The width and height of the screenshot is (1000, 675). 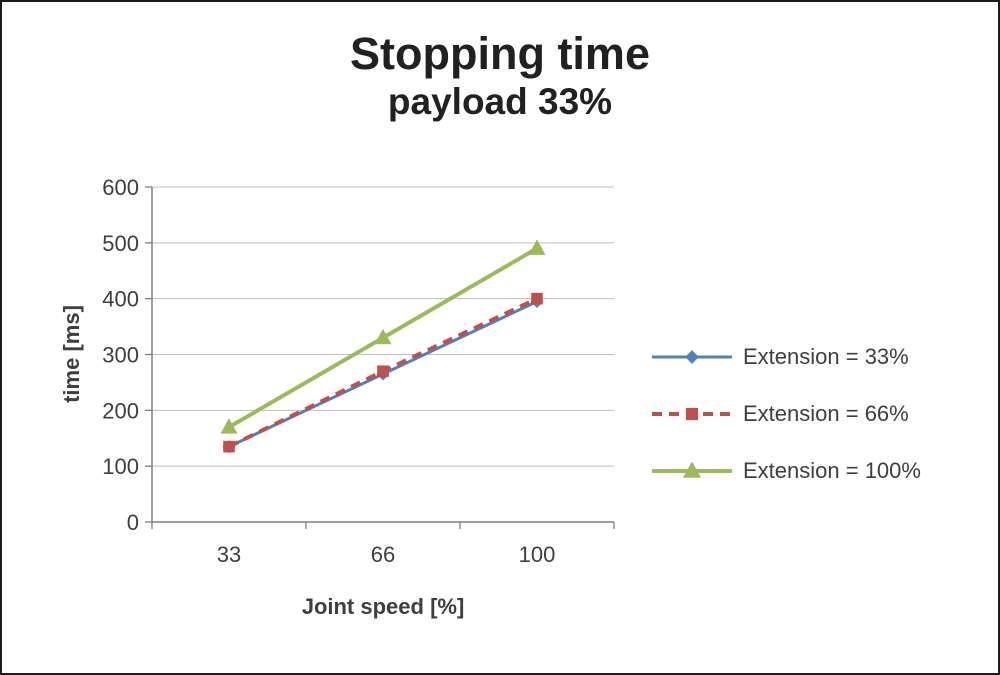 I want to click on y-tick-label: 100, so click(x=120, y=466).